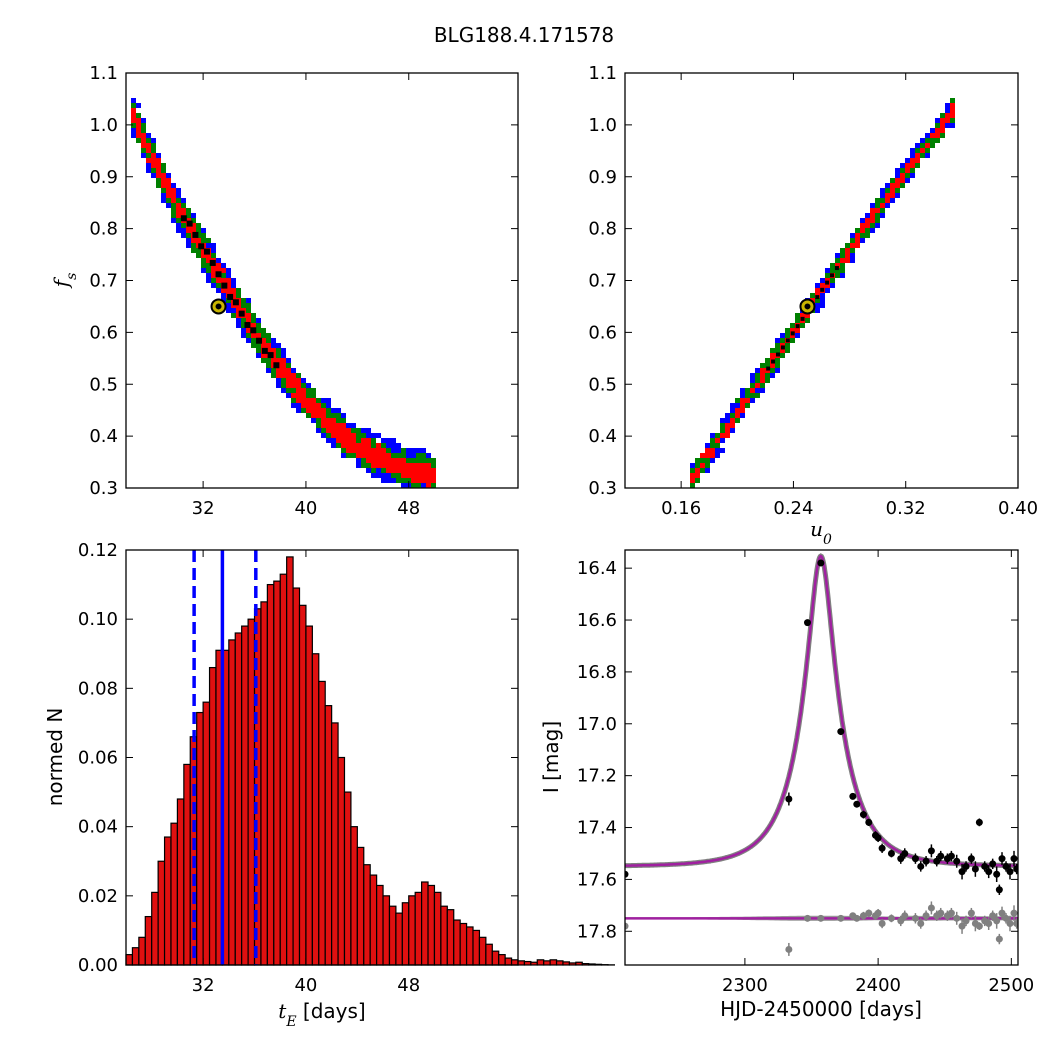 The image size is (1050, 1050). I want to click on lightcurve-frame, so click(821, 757).